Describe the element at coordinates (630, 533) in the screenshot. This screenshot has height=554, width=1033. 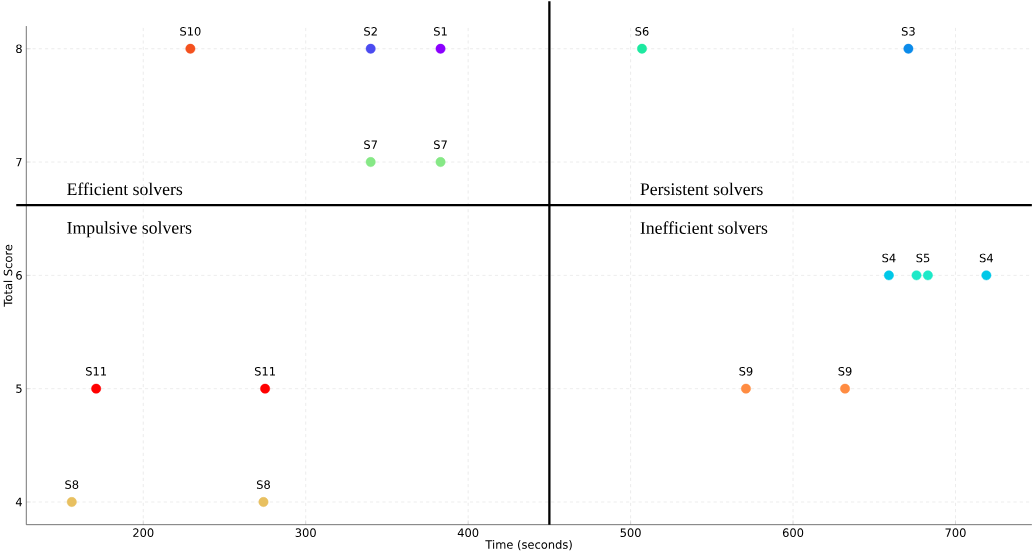
I see `x-tick-label: 500` at that location.